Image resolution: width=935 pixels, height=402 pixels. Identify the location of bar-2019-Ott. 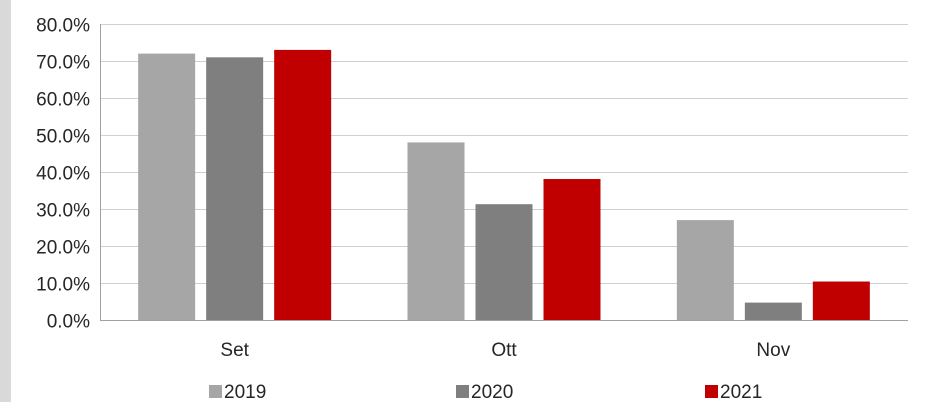
(436, 231).